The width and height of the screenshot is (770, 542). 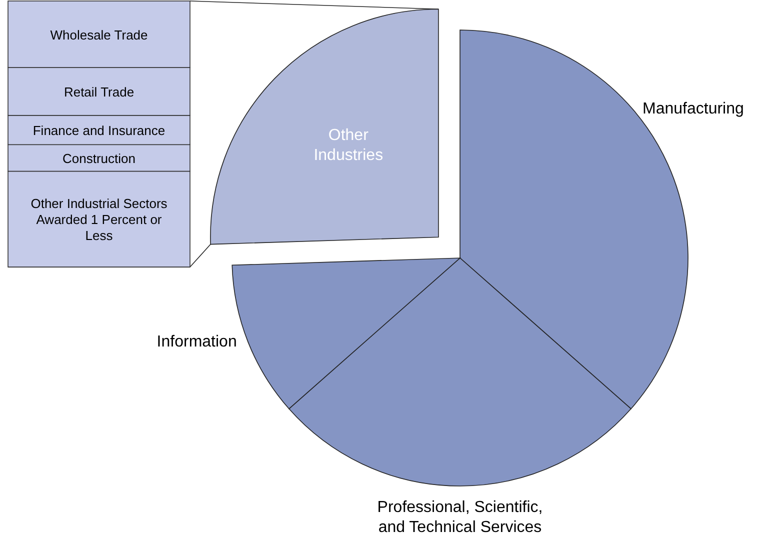 What do you see at coordinates (99, 220) in the screenshot?
I see `series-label: Other Industrial Sectors Awarded 1 Percent or Less` at bounding box center [99, 220].